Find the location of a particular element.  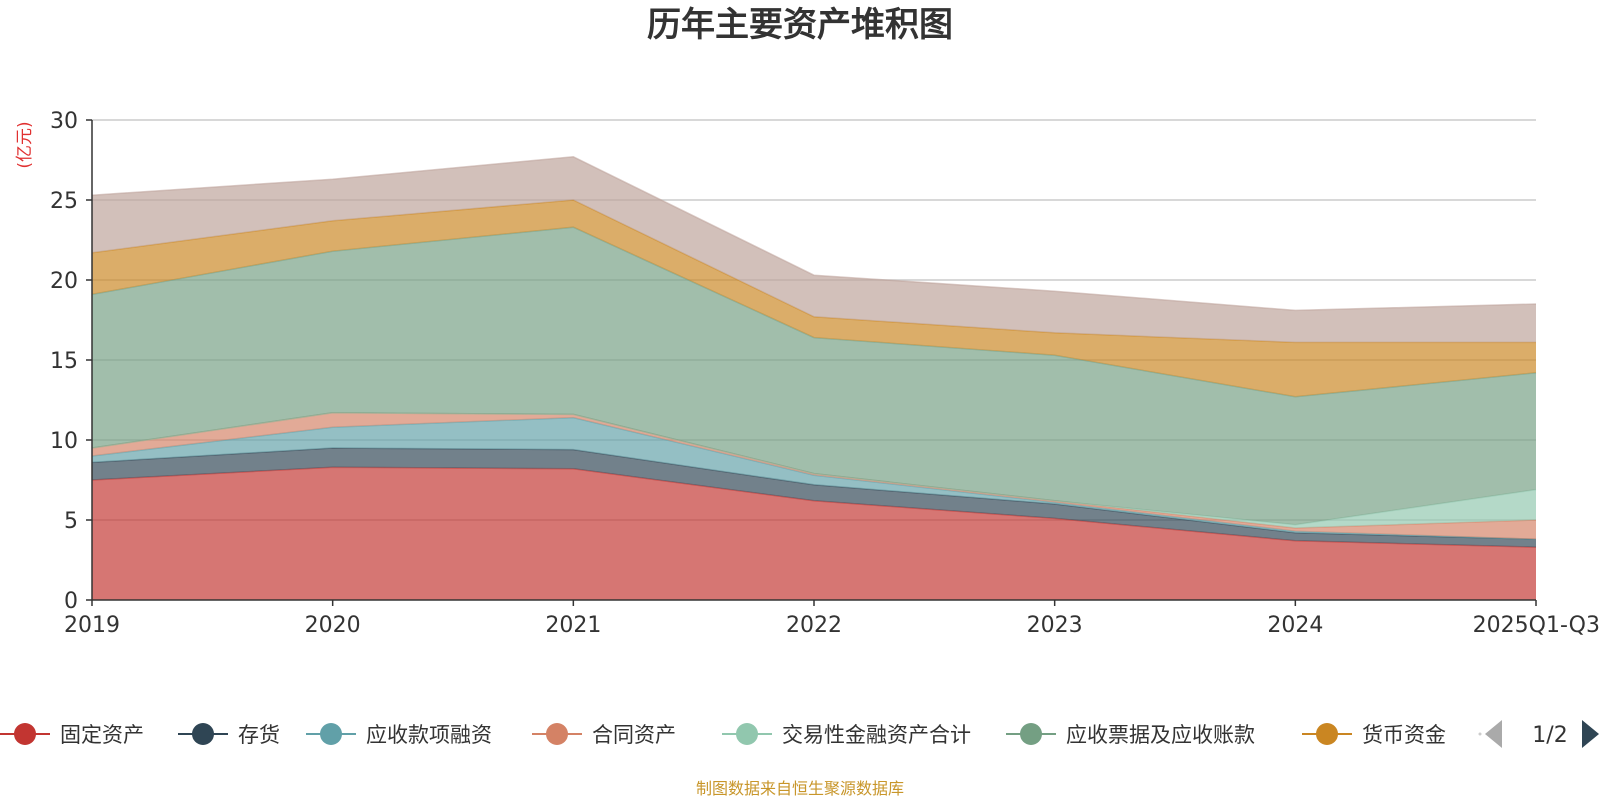

y-tick-label: 0 is located at coordinates (71, 601).